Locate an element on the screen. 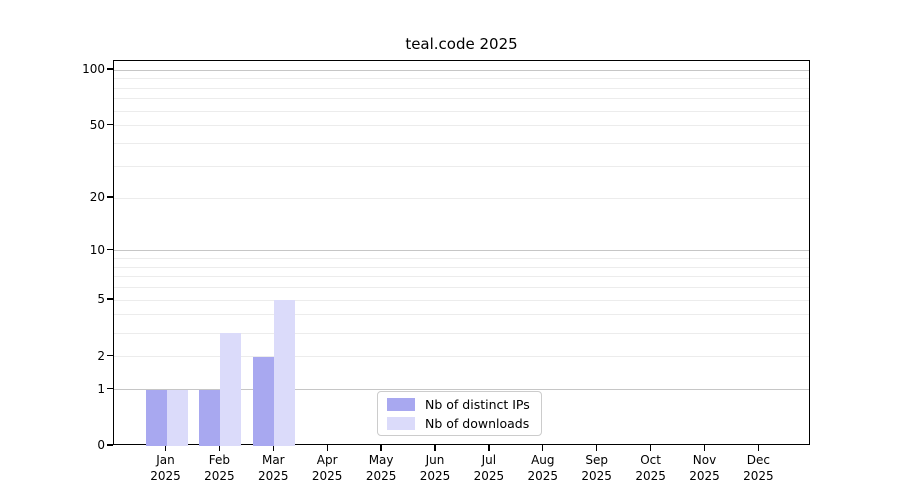 The width and height of the screenshot is (900, 500). x-tick-label: Aug 2025 is located at coordinates (543, 468).